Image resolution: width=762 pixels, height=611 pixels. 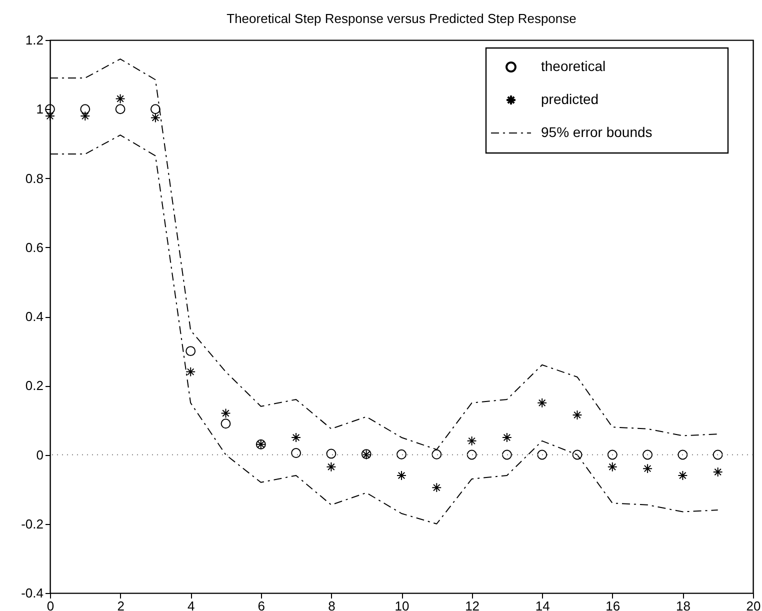 What do you see at coordinates (40, 109) in the screenshot?
I see `y-tick-label: 1` at bounding box center [40, 109].